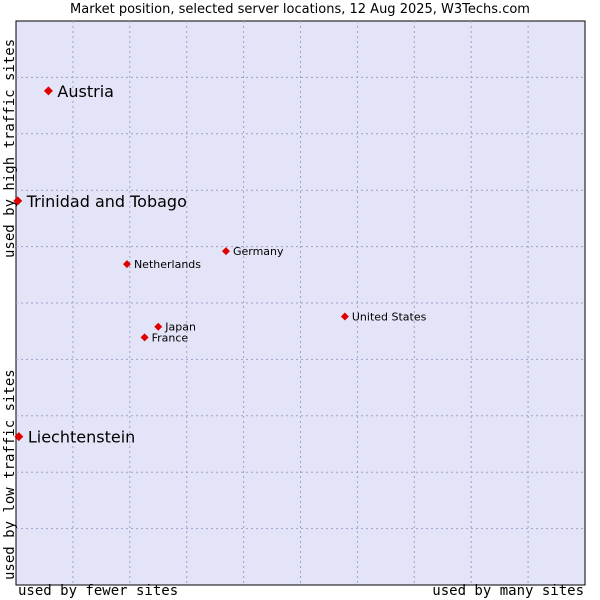  Describe the element at coordinates (508, 591) in the screenshot. I see `x-axis-label-right: used by many sites` at that location.